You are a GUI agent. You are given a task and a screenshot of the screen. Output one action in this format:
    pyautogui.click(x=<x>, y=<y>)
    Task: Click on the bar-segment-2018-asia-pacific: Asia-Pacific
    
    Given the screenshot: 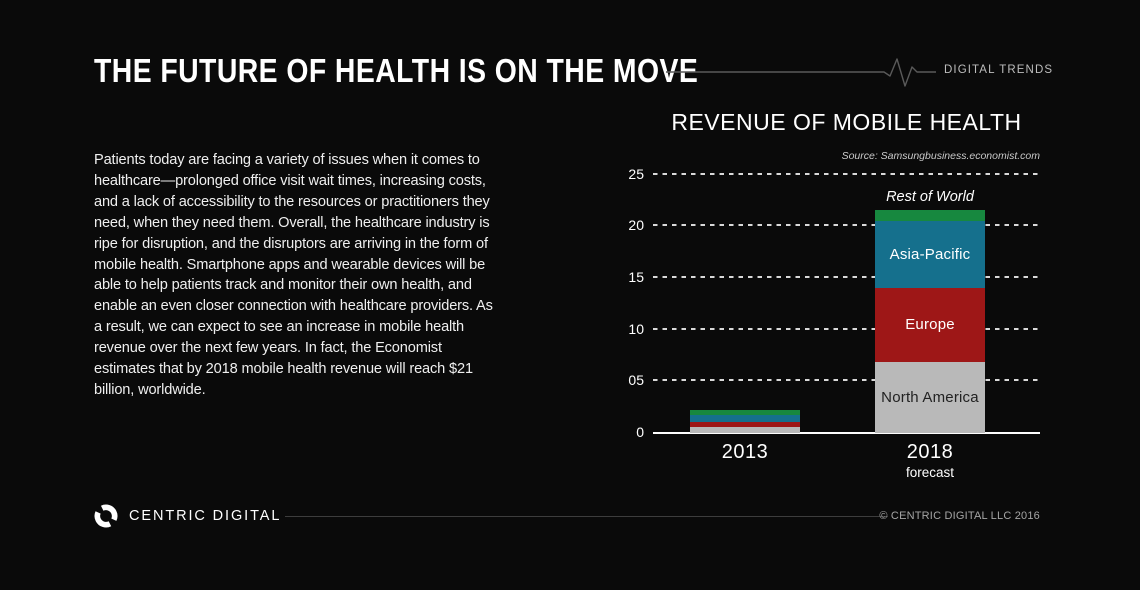 What is the action you would take?
    pyautogui.click(x=930, y=255)
    